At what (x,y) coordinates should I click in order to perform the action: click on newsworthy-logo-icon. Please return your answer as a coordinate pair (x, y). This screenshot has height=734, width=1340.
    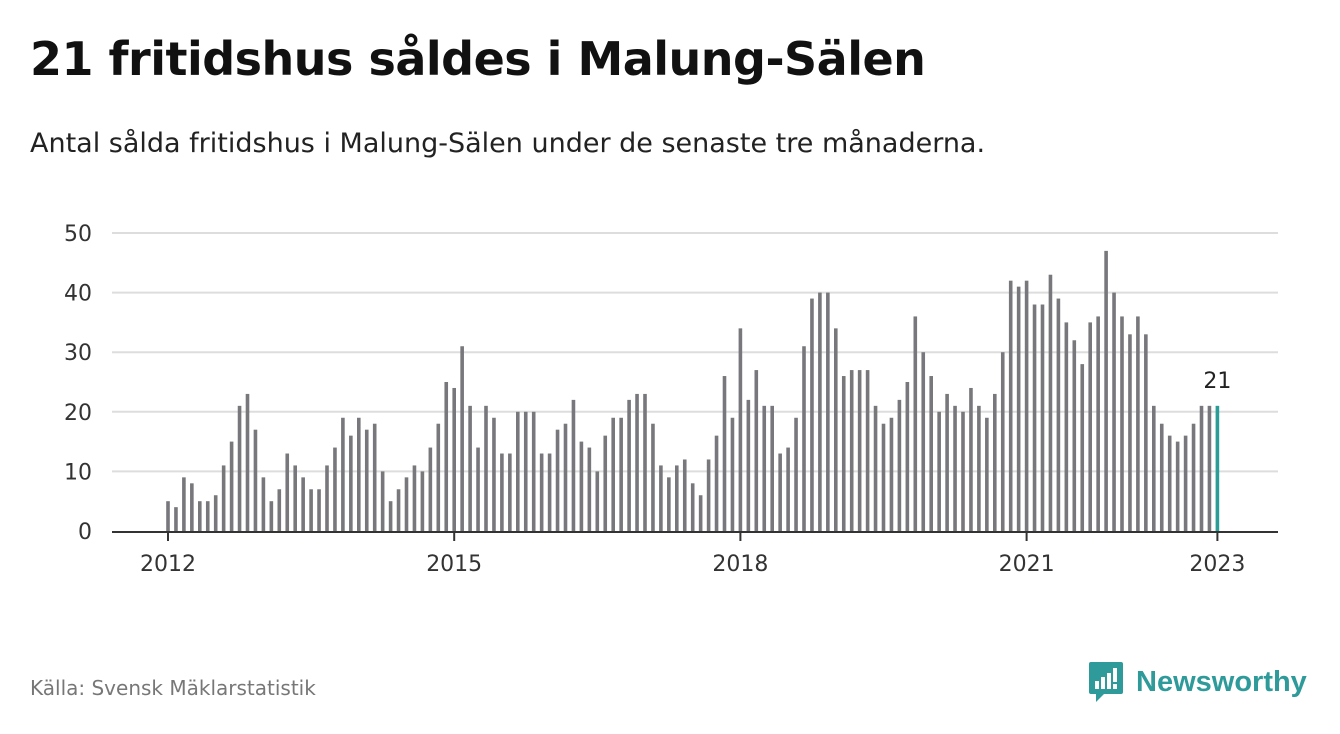
    Looking at the image, I should click on (1106, 682).